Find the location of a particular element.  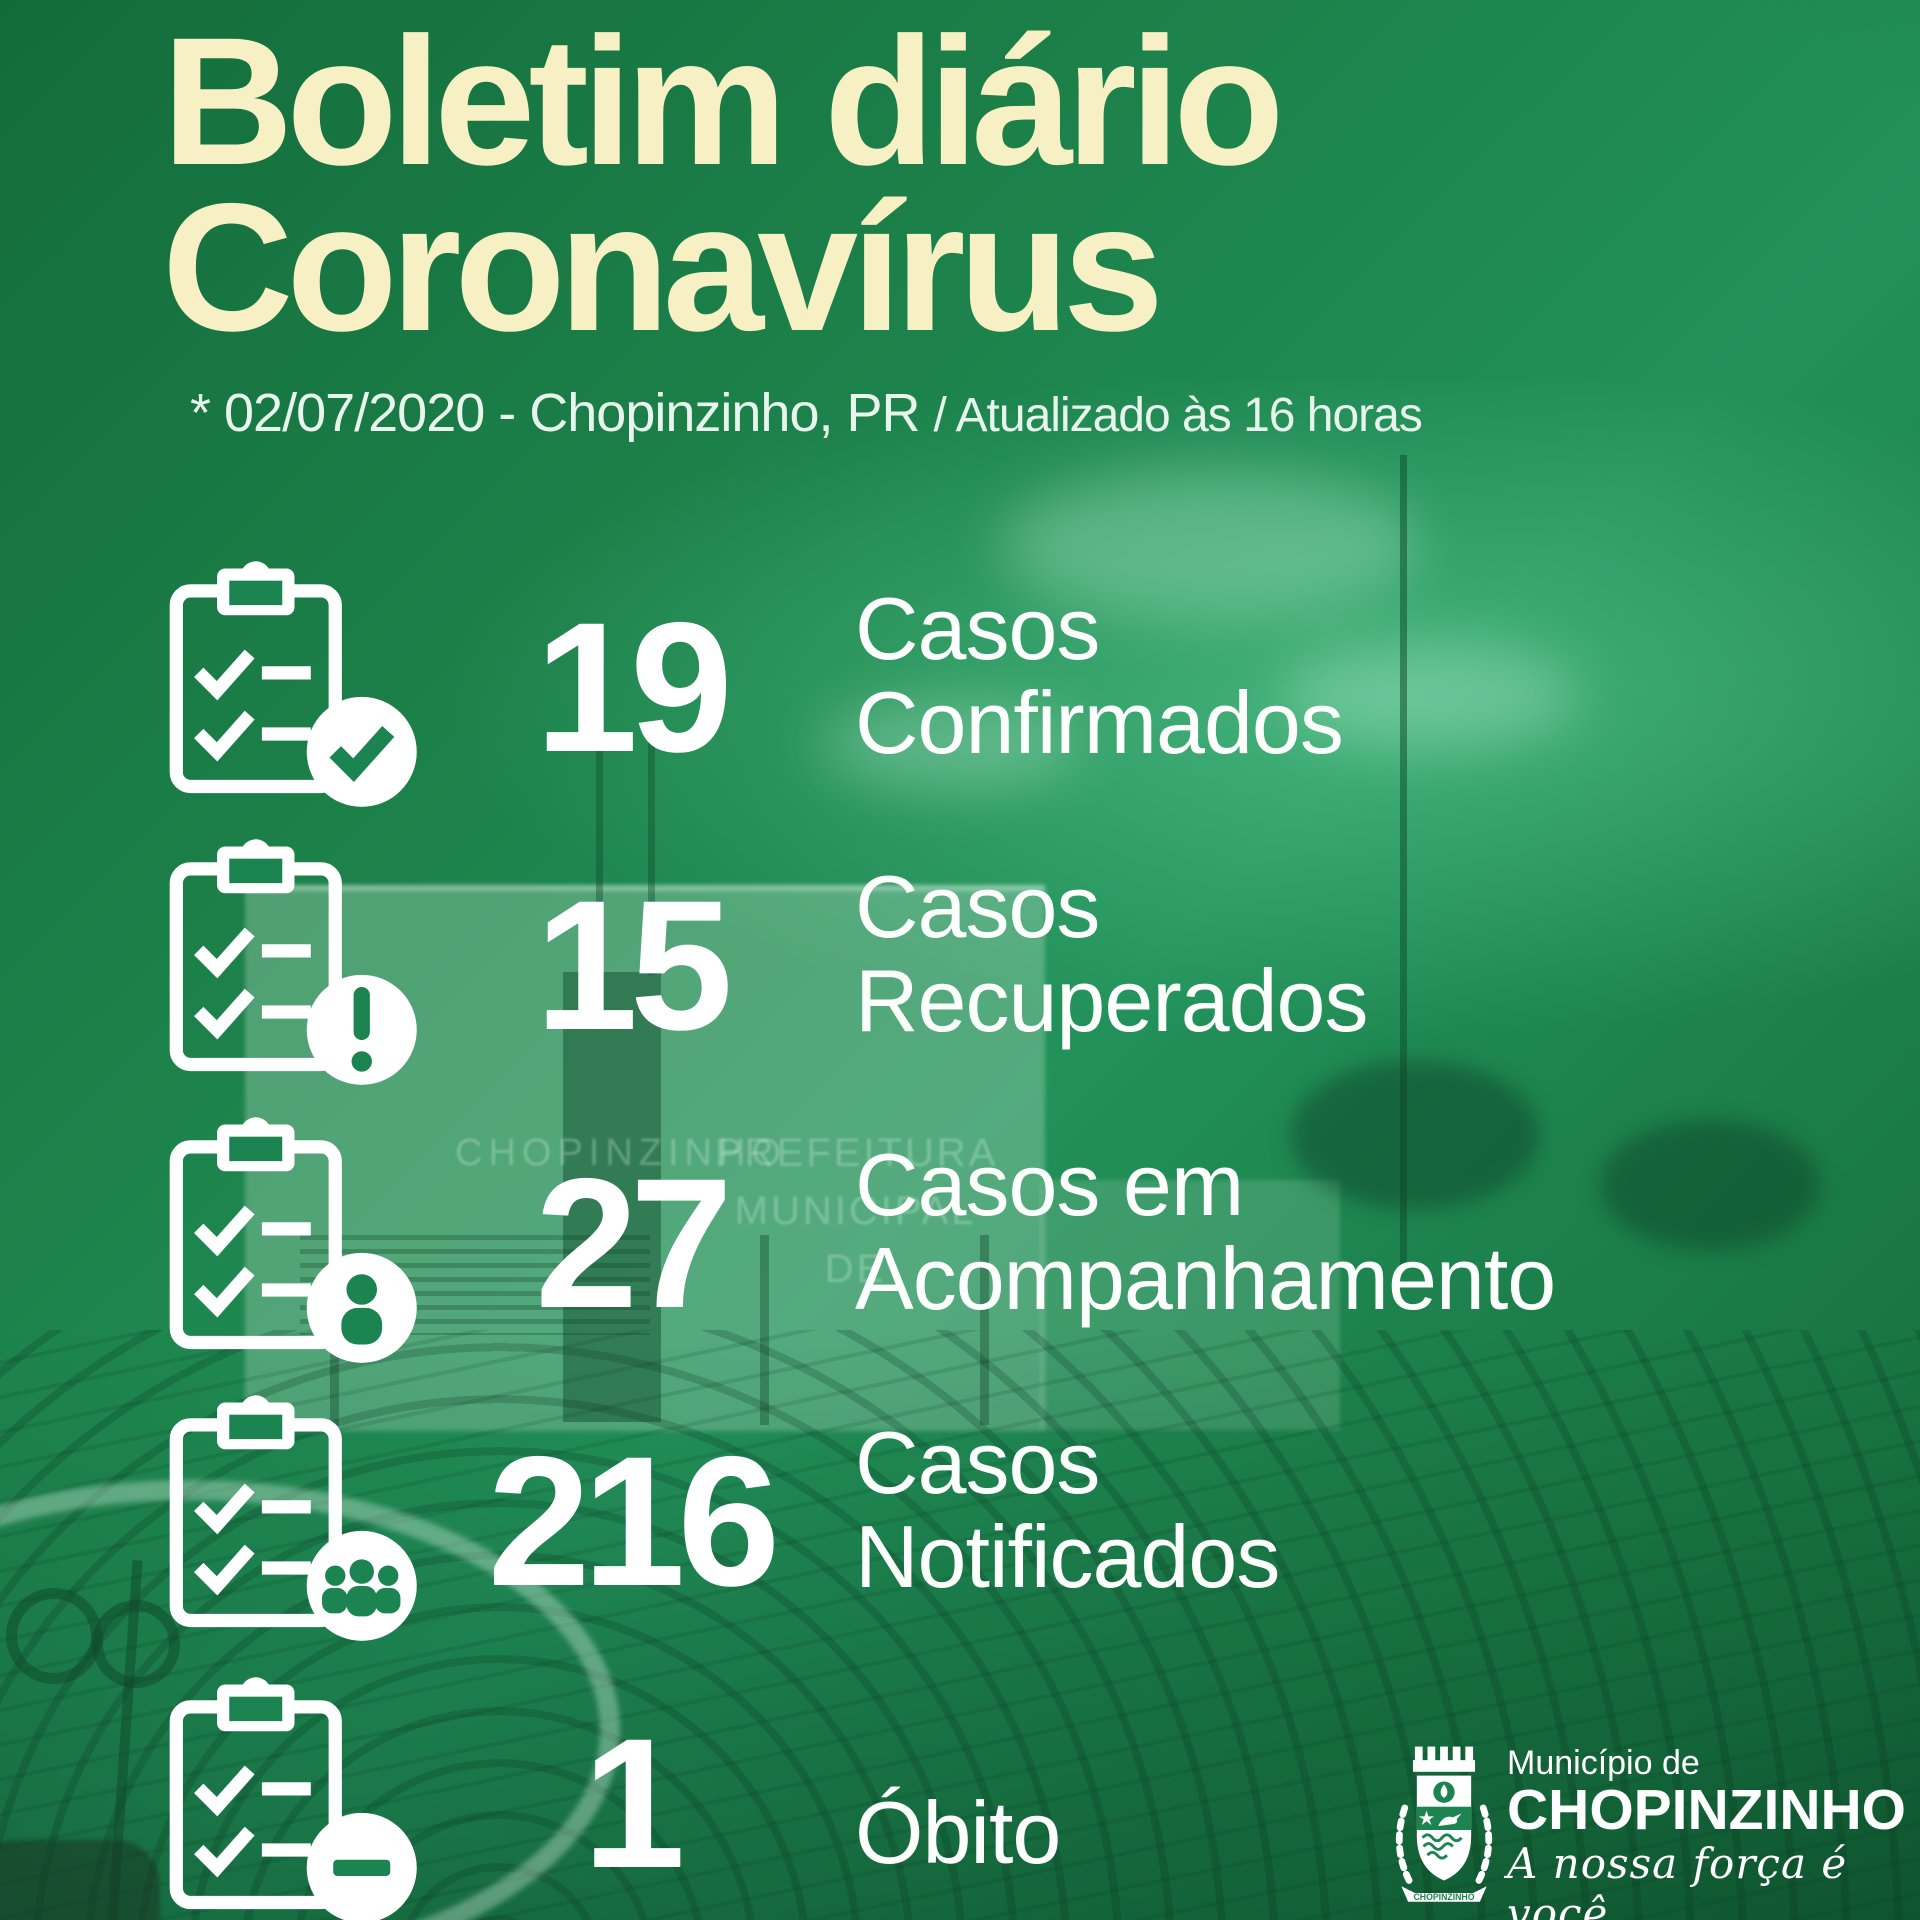

clipboard-minus-icon is located at coordinates (288, 1794).